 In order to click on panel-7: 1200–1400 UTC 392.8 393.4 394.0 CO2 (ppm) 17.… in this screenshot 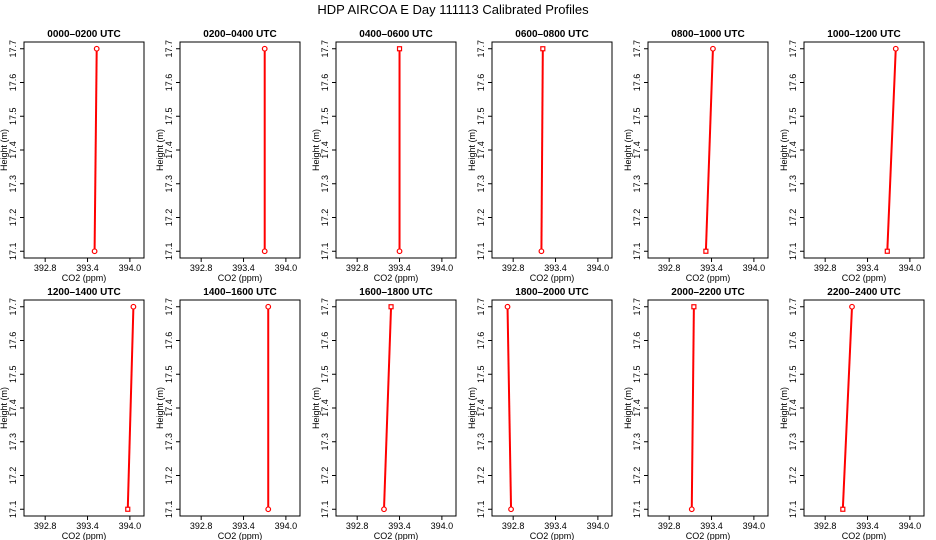, I will do `click(72, 413)`.